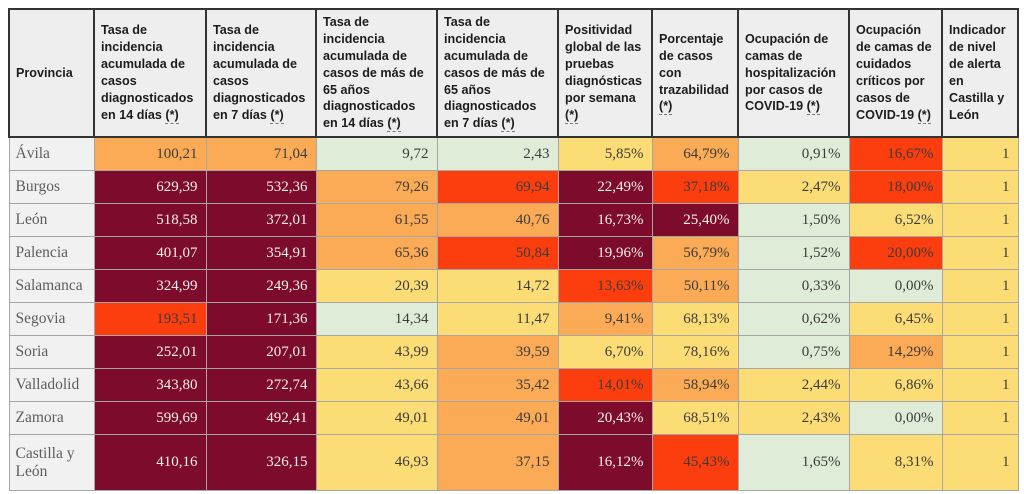 The width and height of the screenshot is (1024, 494). What do you see at coordinates (150, 220) in the screenshot?
I see `value-cell: 518,58` at bounding box center [150, 220].